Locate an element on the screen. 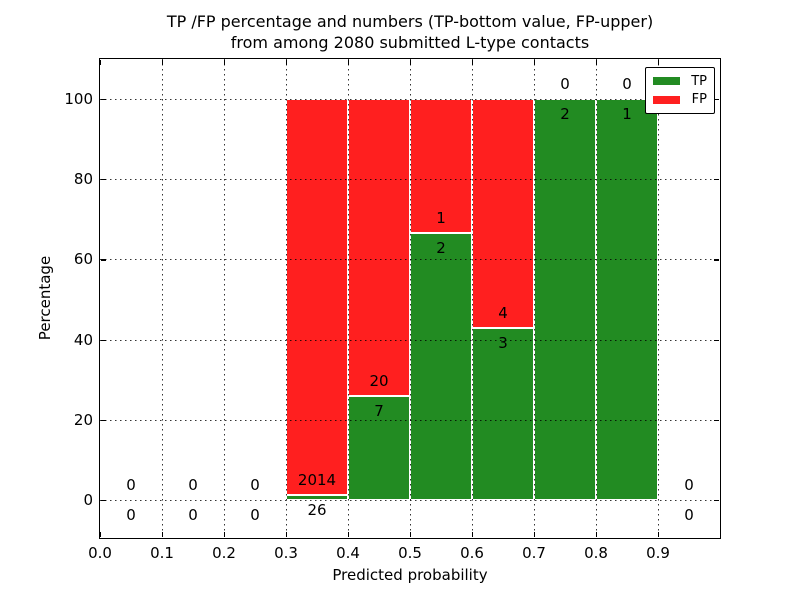 The width and height of the screenshot is (800, 600). y-tick-label: 80 is located at coordinates (83, 179).